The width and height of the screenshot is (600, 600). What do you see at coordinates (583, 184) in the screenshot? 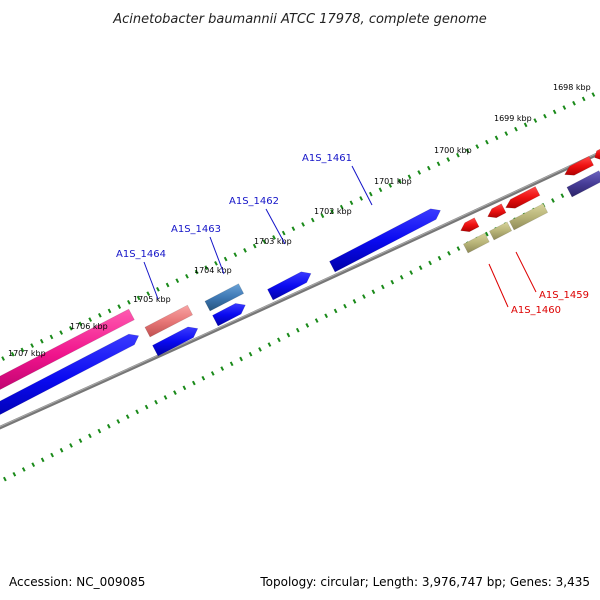
I see `navy-feature` at bounding box center [583, 184].